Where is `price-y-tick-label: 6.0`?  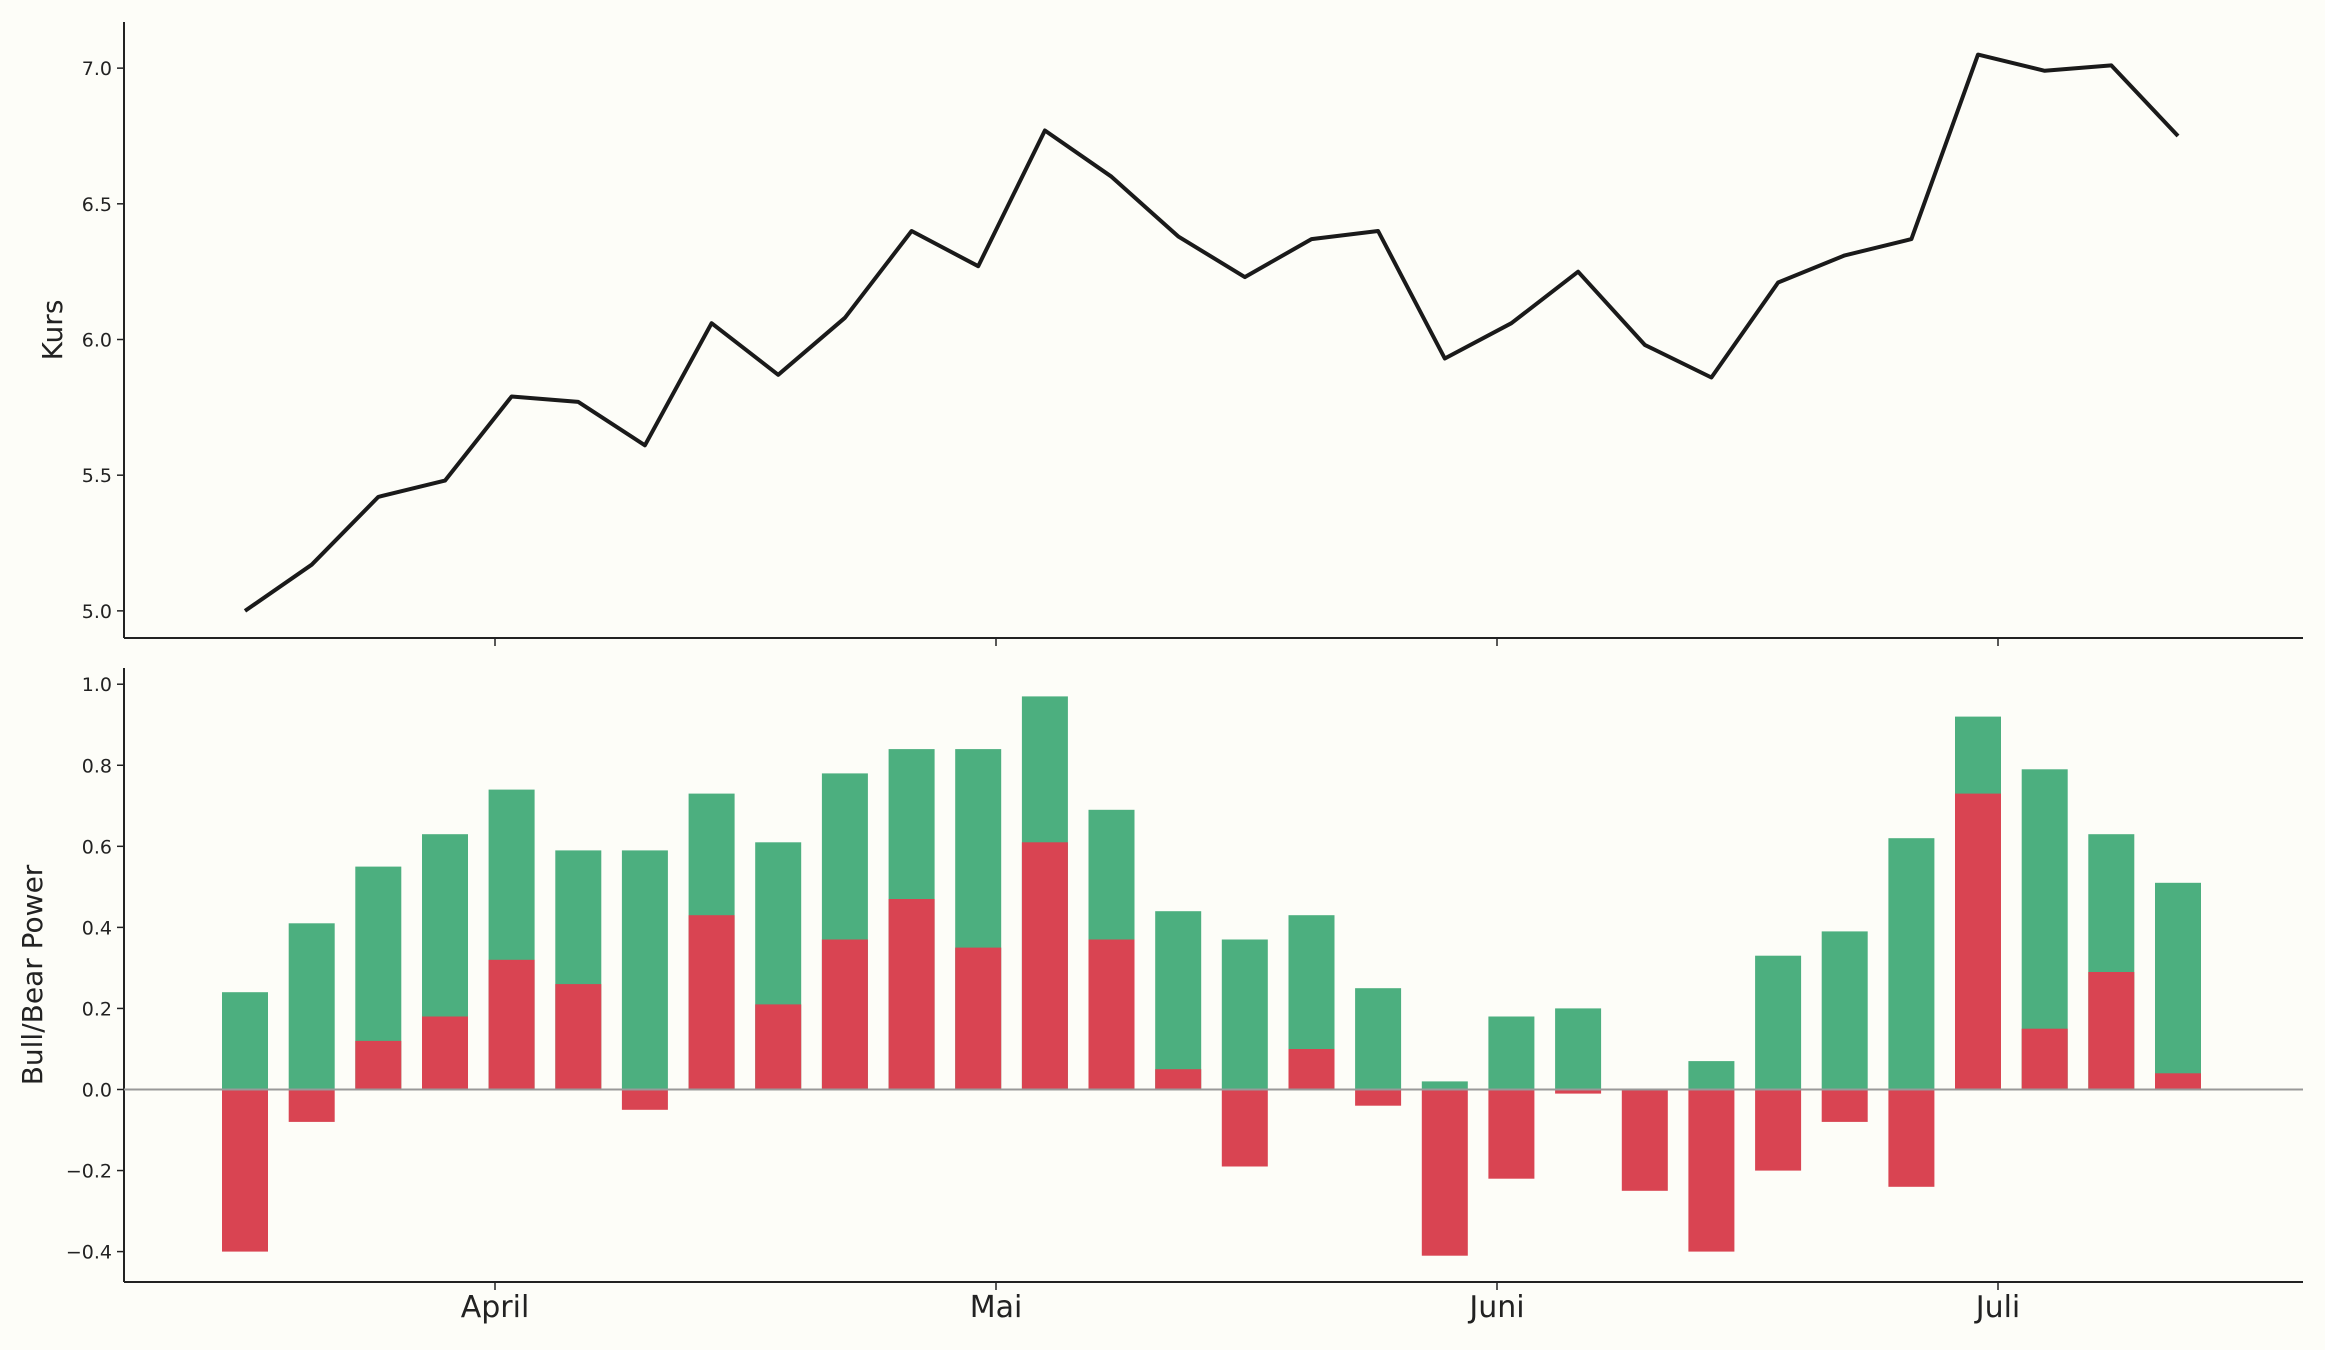
price-y-tick-label: 6.0 is located at coordinates (97, 340).